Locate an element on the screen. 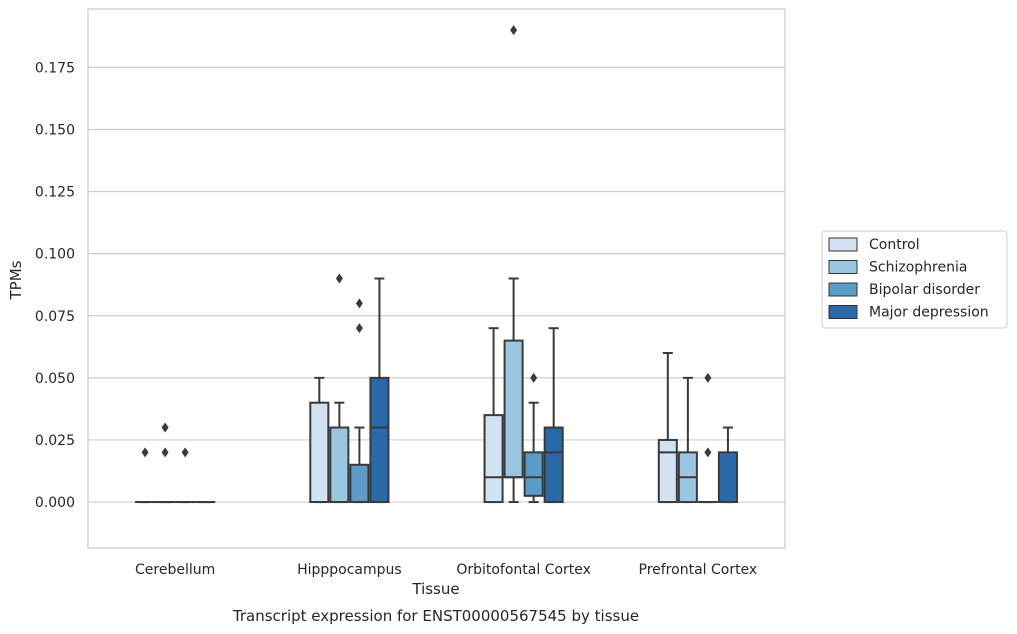 The width and height of the screenshot is (1017, 634). y-tick-label: 0.150 is located at coordinates (55, 130).